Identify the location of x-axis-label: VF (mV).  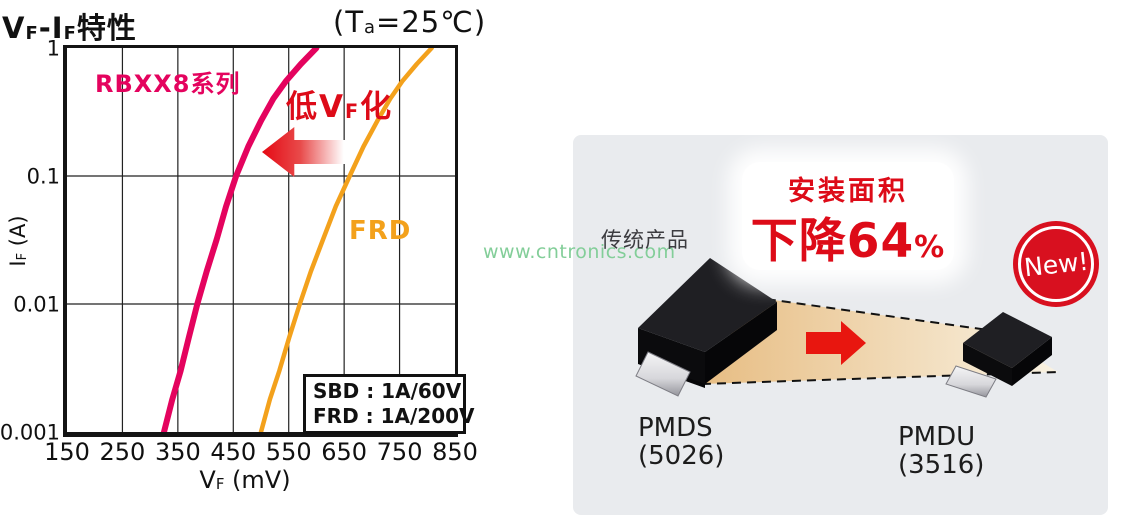
(245, 480).